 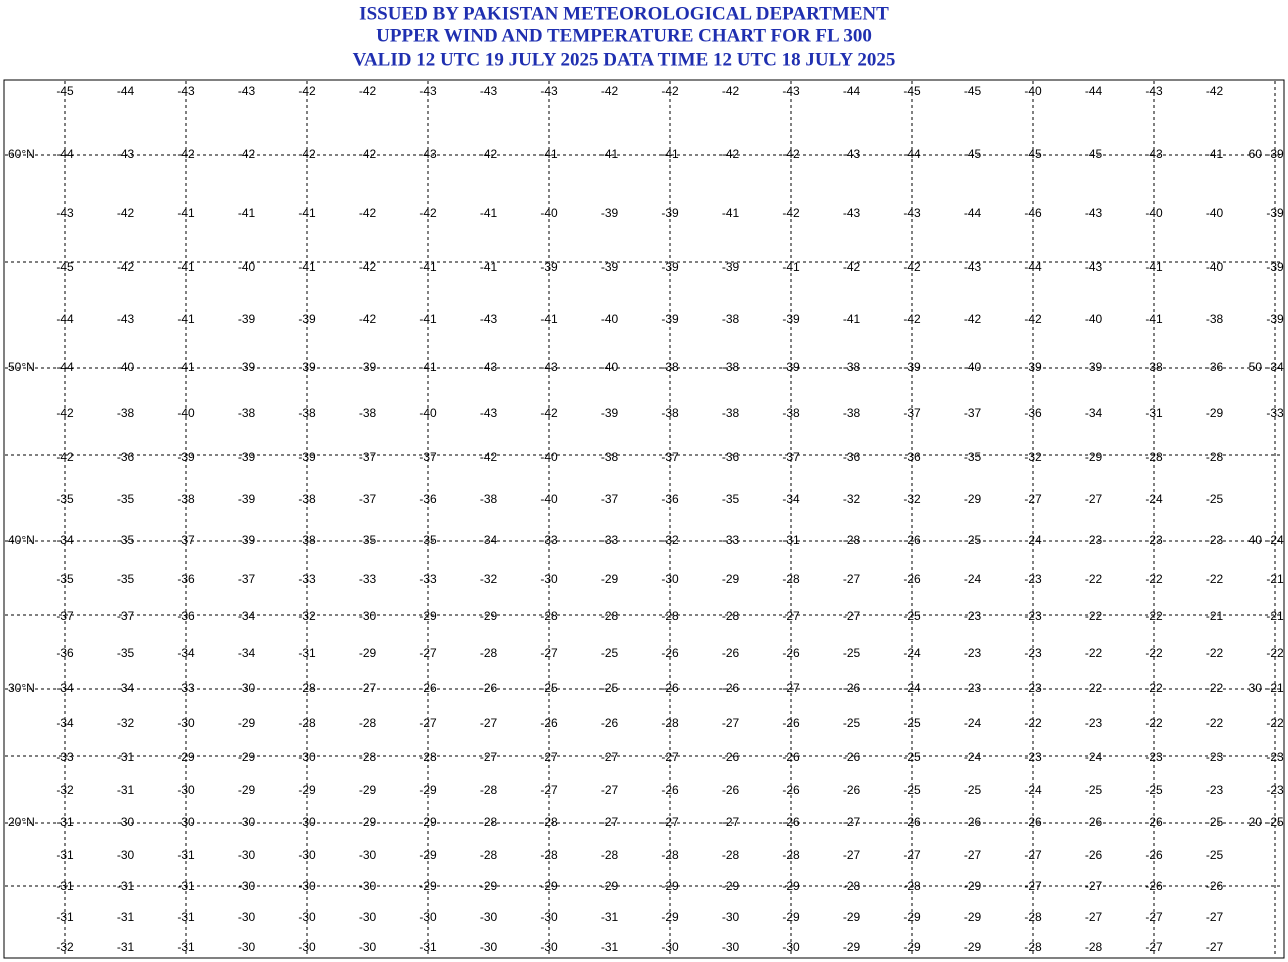 What do you see at coordinates (1256, 154) in the screenshot?
I see `latitude-label: 60` at bounding box center [1256, 154].